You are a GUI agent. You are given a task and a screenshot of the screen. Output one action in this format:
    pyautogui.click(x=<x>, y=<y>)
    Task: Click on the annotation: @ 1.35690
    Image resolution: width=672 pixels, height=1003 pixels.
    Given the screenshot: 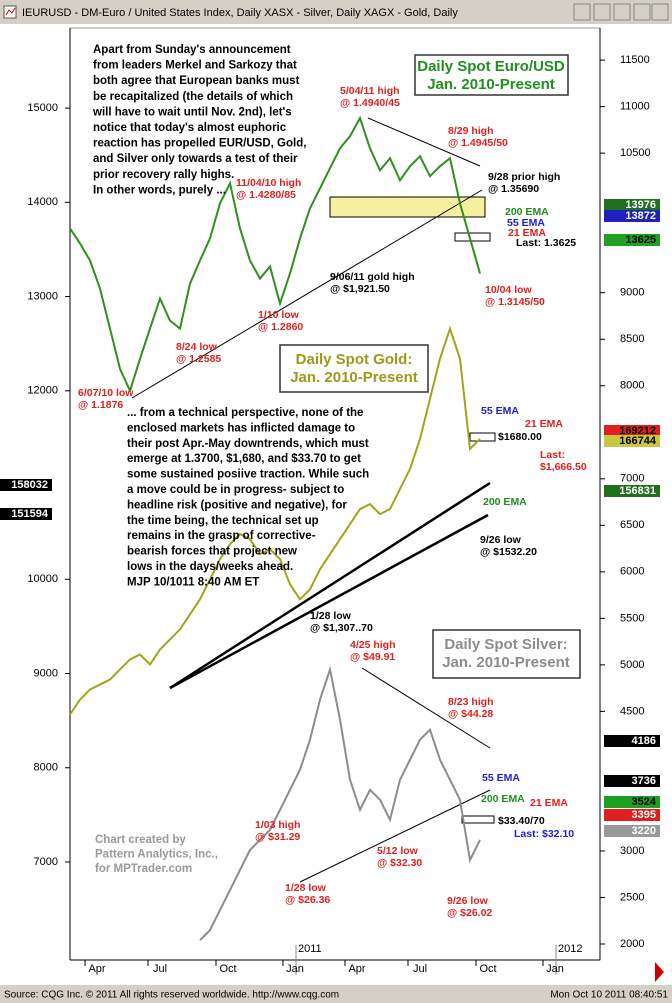 What is the action you would take?
    pyautogui.click(x=513, y=189)
    